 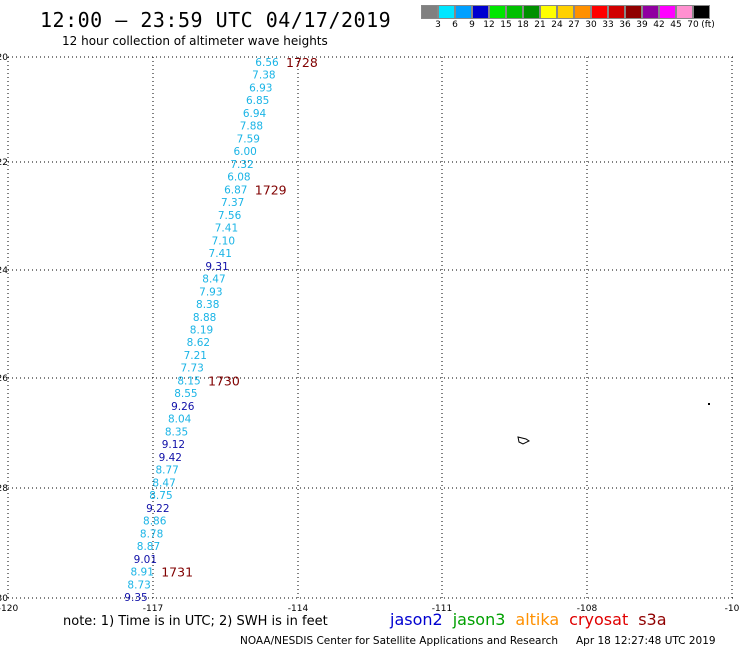 What do you see at coordinates (157, 509) in the screenshot?
I see `wave-height-value: 9.22` at bounding box center [157, 509].